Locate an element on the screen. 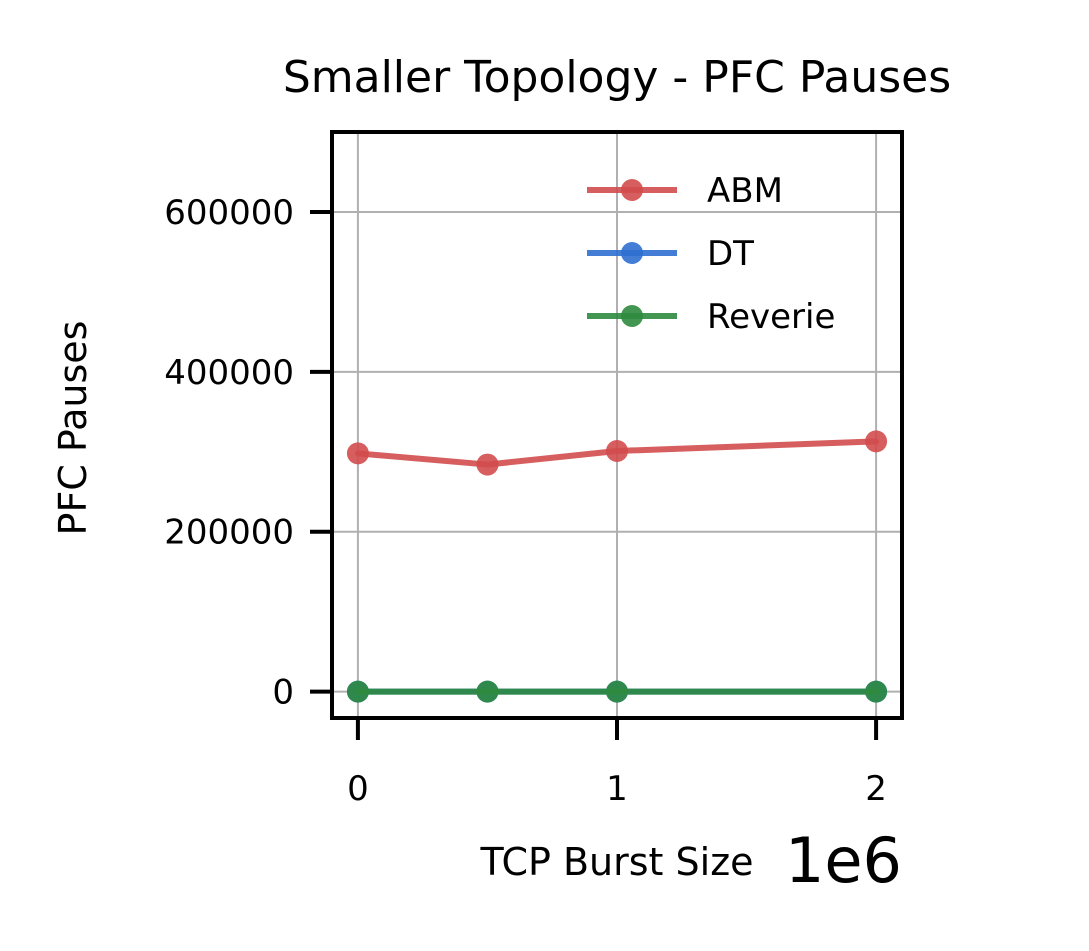  series-layer is located at coordinates (617, 566).